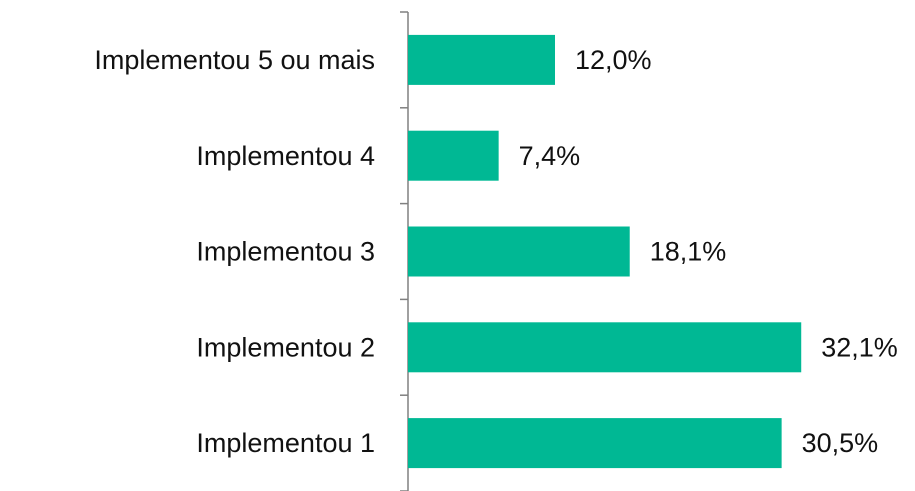  What do you see at coordinates (550, 156) in the screenshot?
I see `value-label: 7,4%` at bounding box center [550, 156].